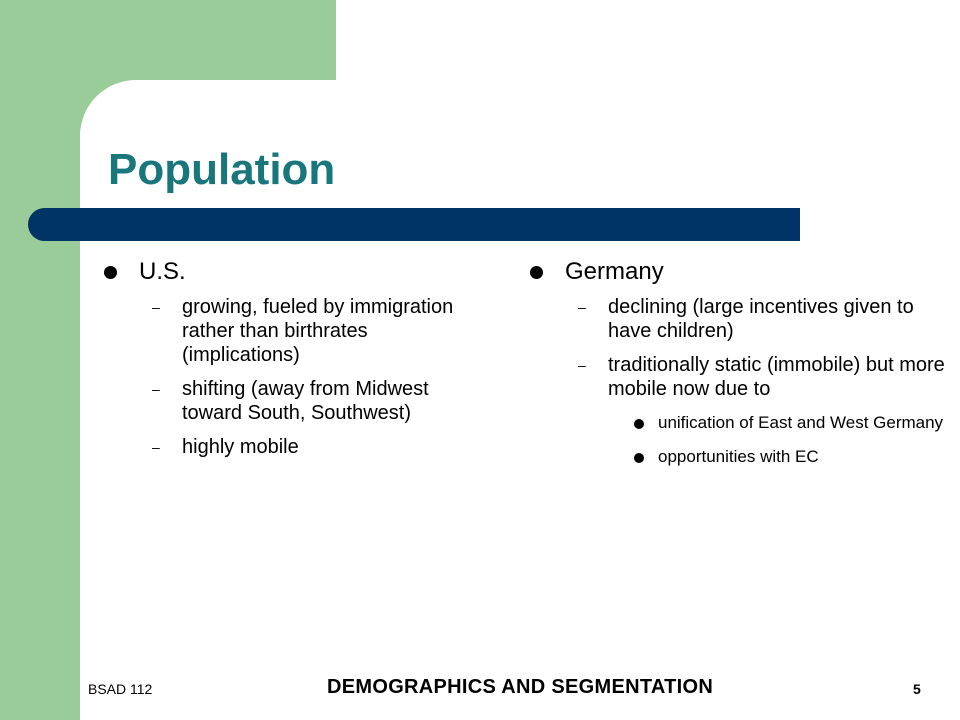 The width and height of the screenshot is (960, 720). What do you see at coordinates (614, 271) in the screenshot?
I see `bullet-germany-text: Germany` at bounding box center [614, 271].